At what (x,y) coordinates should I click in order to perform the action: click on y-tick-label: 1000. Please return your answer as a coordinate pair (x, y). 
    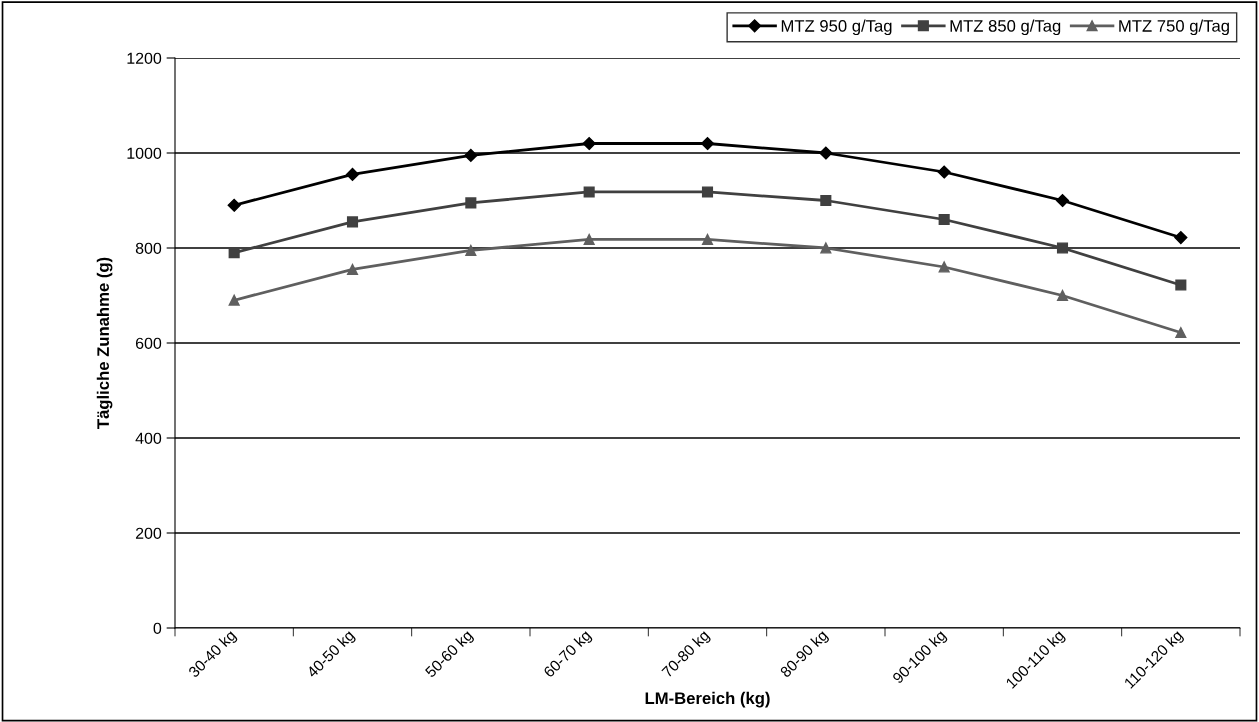
    Looking at the image, I should click on (144, 153).